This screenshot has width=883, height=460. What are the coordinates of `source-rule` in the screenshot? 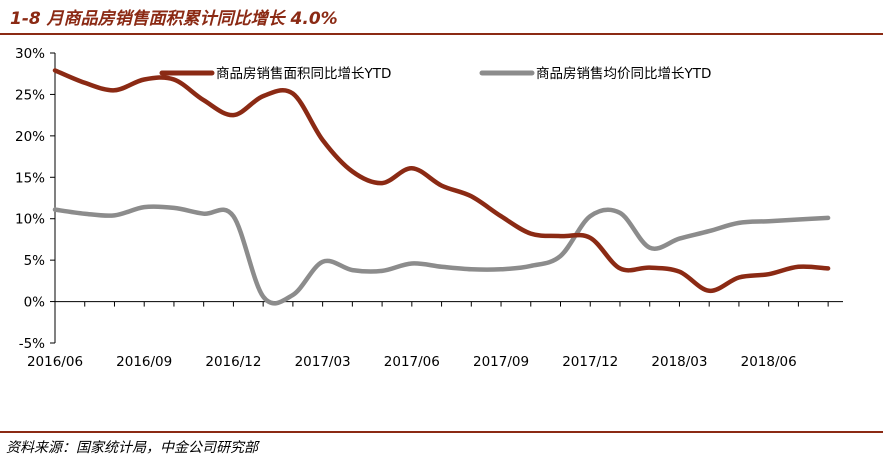 It's located at (441, 432).